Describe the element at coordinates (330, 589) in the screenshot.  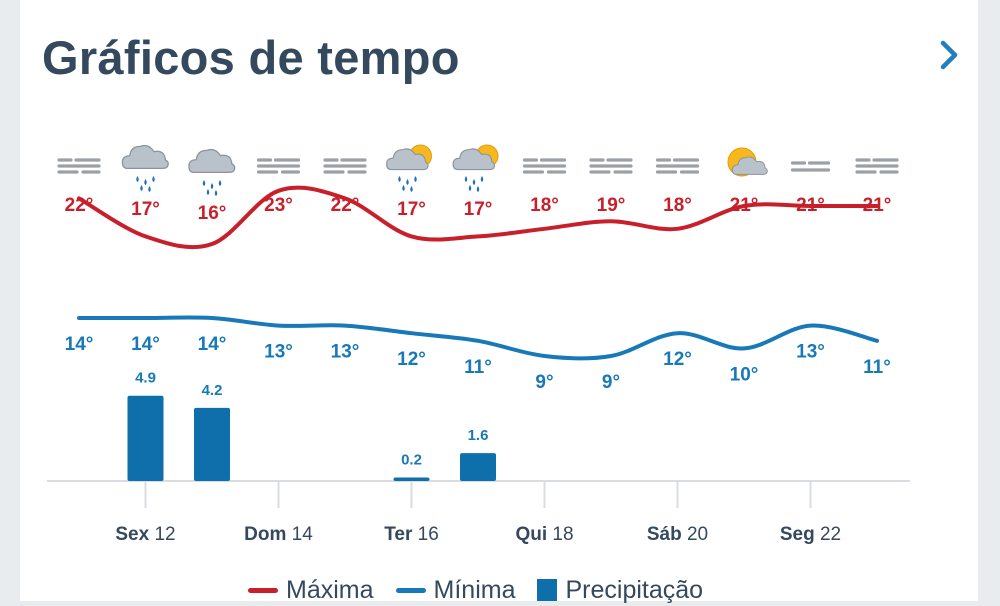
I see `legend-label-max: Máxima` at that location.